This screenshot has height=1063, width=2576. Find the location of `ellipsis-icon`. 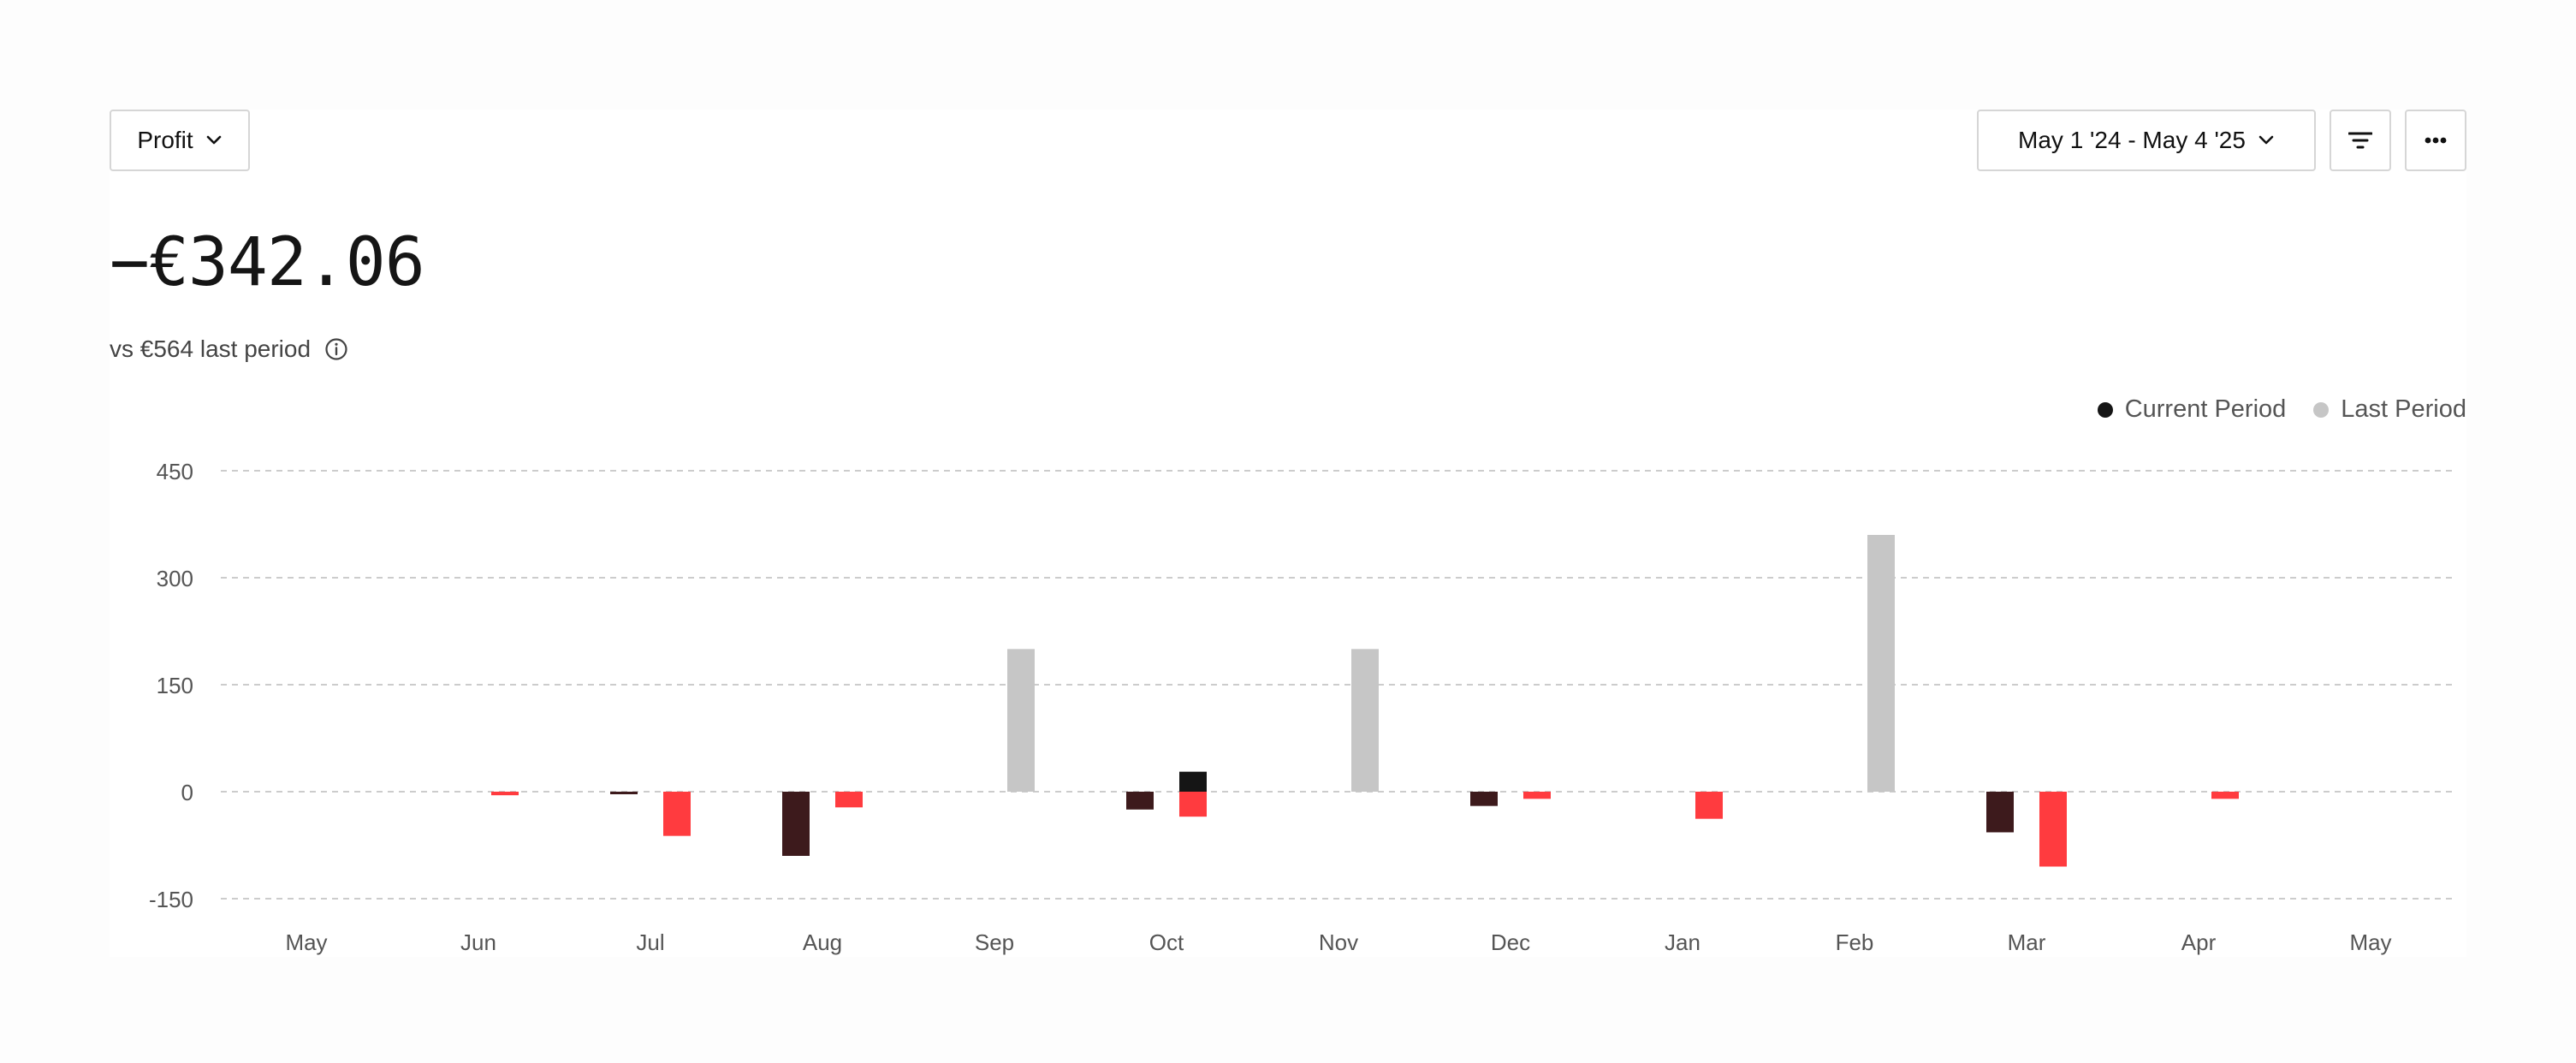

ellipsis-icon is located at coordinates (2436, 140).